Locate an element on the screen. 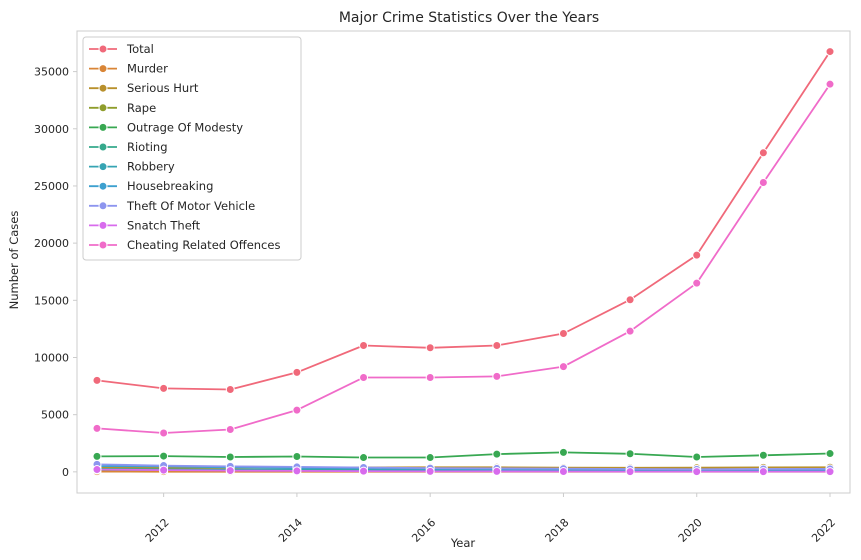 Image resolution: width=861 pixels, height=560 pixels. series-snatch-theft is located at coordinates (463, 471).